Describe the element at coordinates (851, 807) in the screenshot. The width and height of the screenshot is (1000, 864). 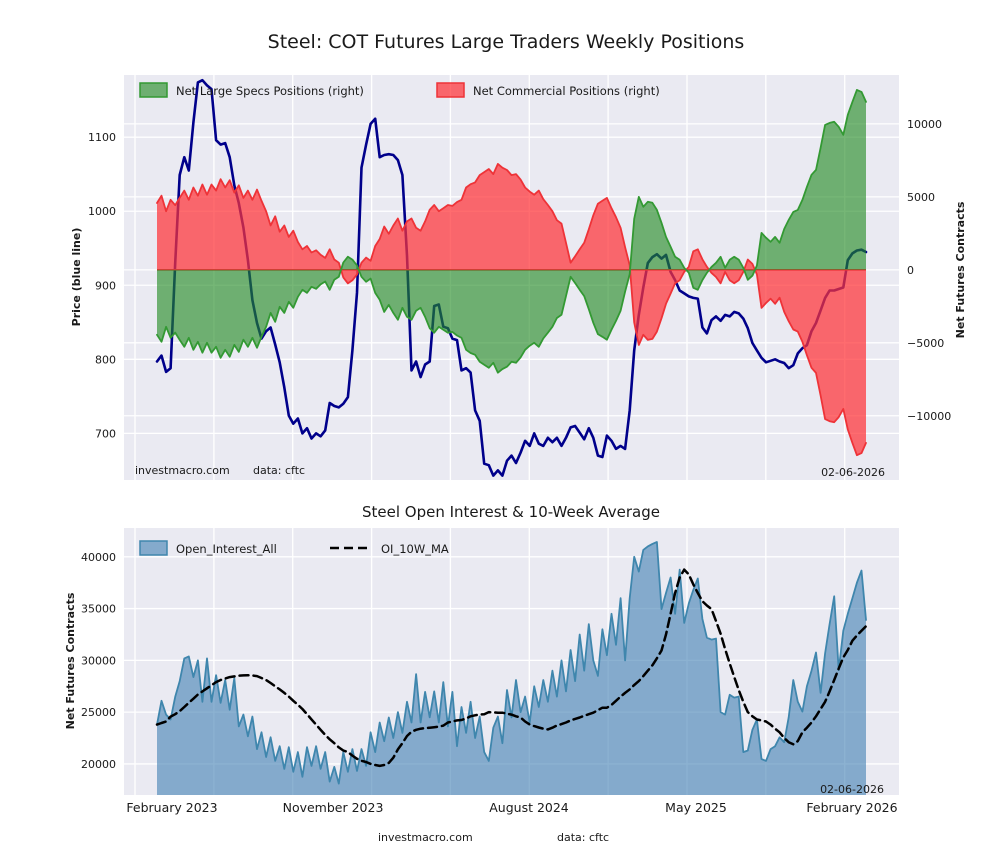
I see `x-tick-label: February 2026` at that location.